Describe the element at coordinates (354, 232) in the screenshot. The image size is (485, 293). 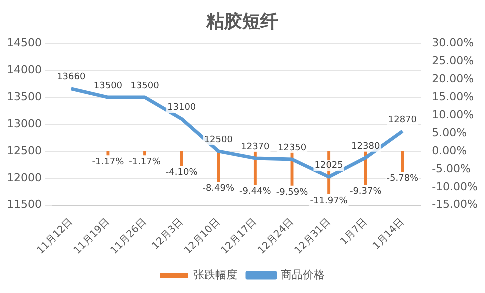
I see `x-tick-label: 1月7日` at that location.